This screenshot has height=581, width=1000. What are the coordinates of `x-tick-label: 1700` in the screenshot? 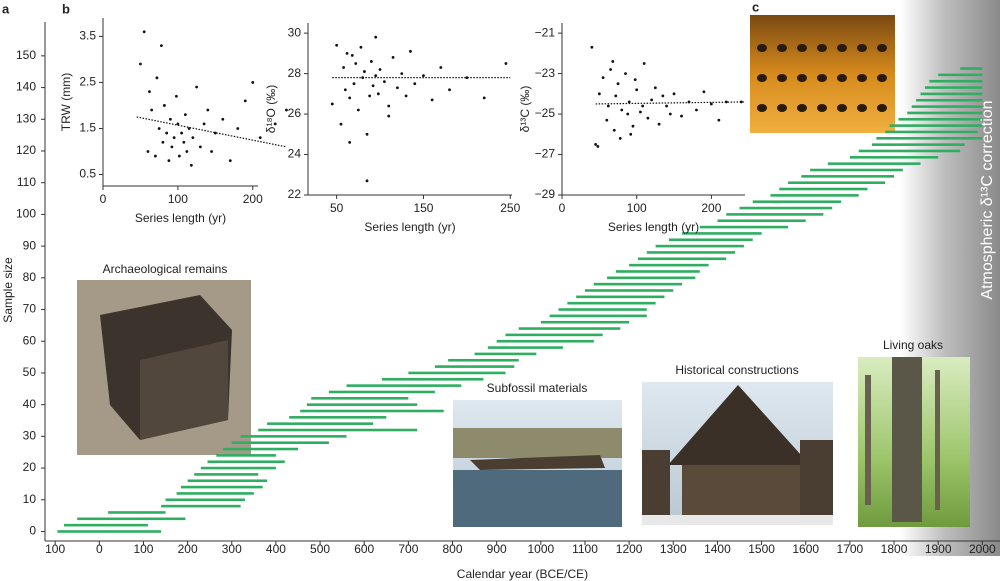 It's located at (850, 549).